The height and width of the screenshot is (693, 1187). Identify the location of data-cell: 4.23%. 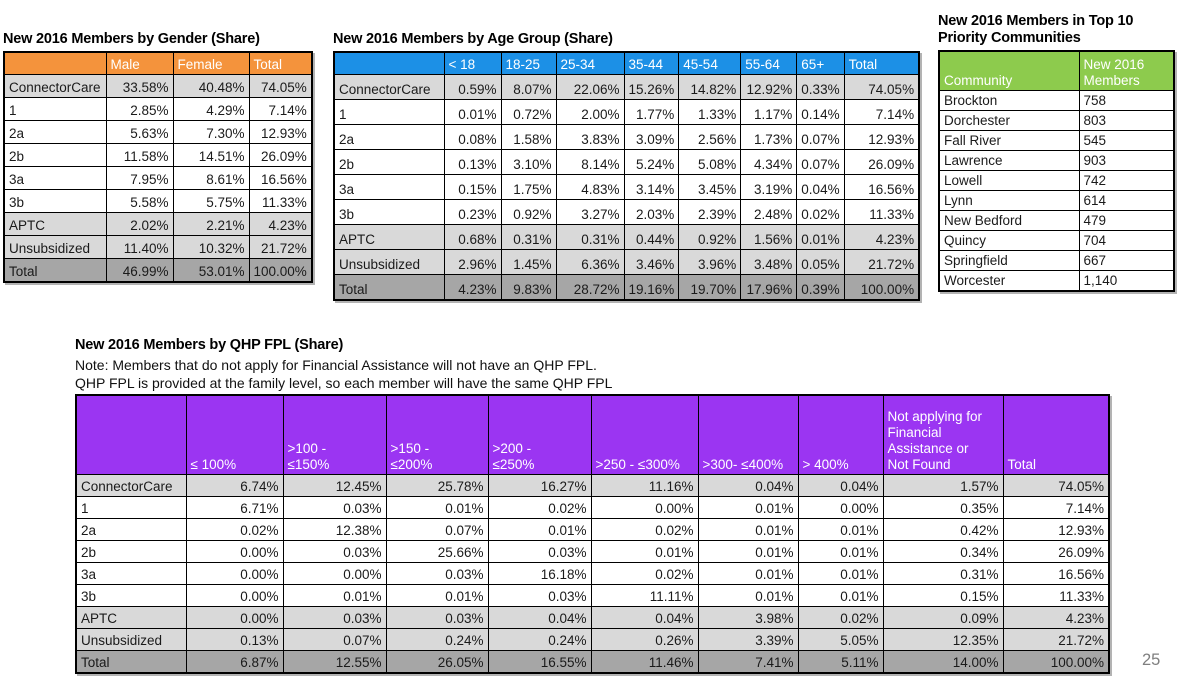
(280, 224).